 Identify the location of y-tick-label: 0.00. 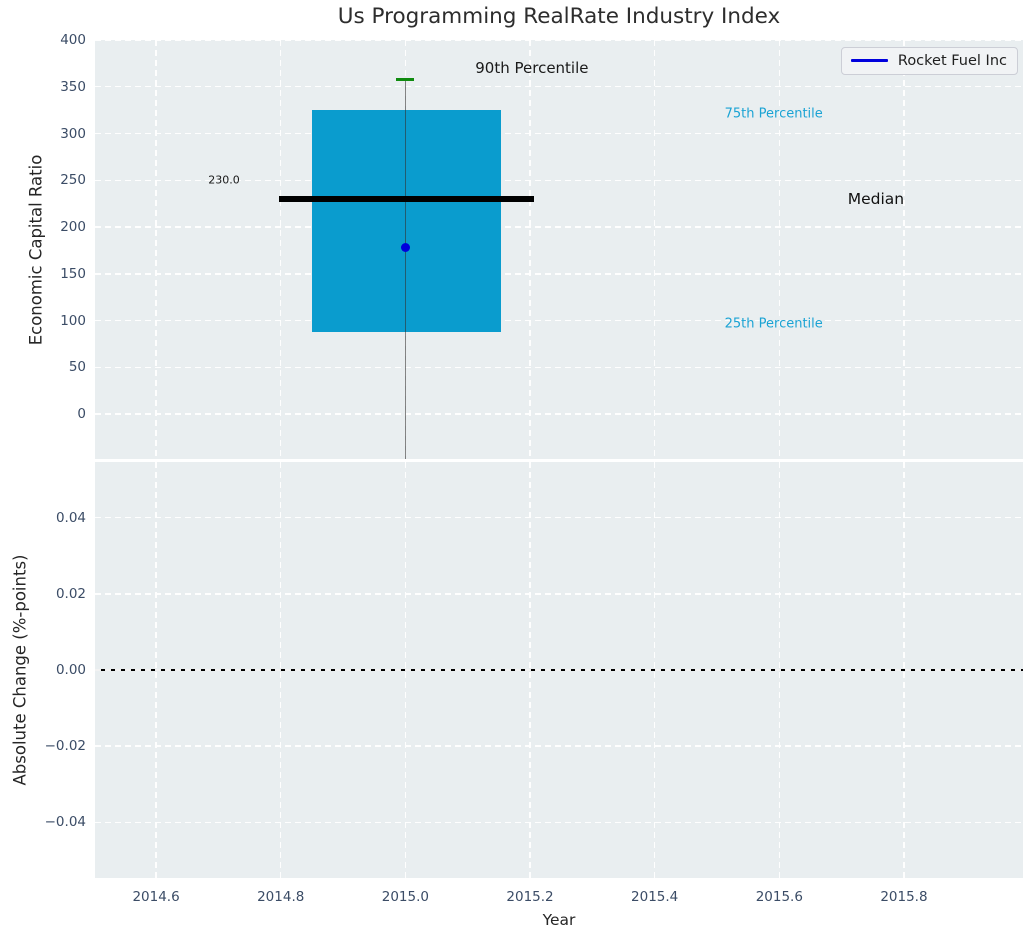
(70, 670).